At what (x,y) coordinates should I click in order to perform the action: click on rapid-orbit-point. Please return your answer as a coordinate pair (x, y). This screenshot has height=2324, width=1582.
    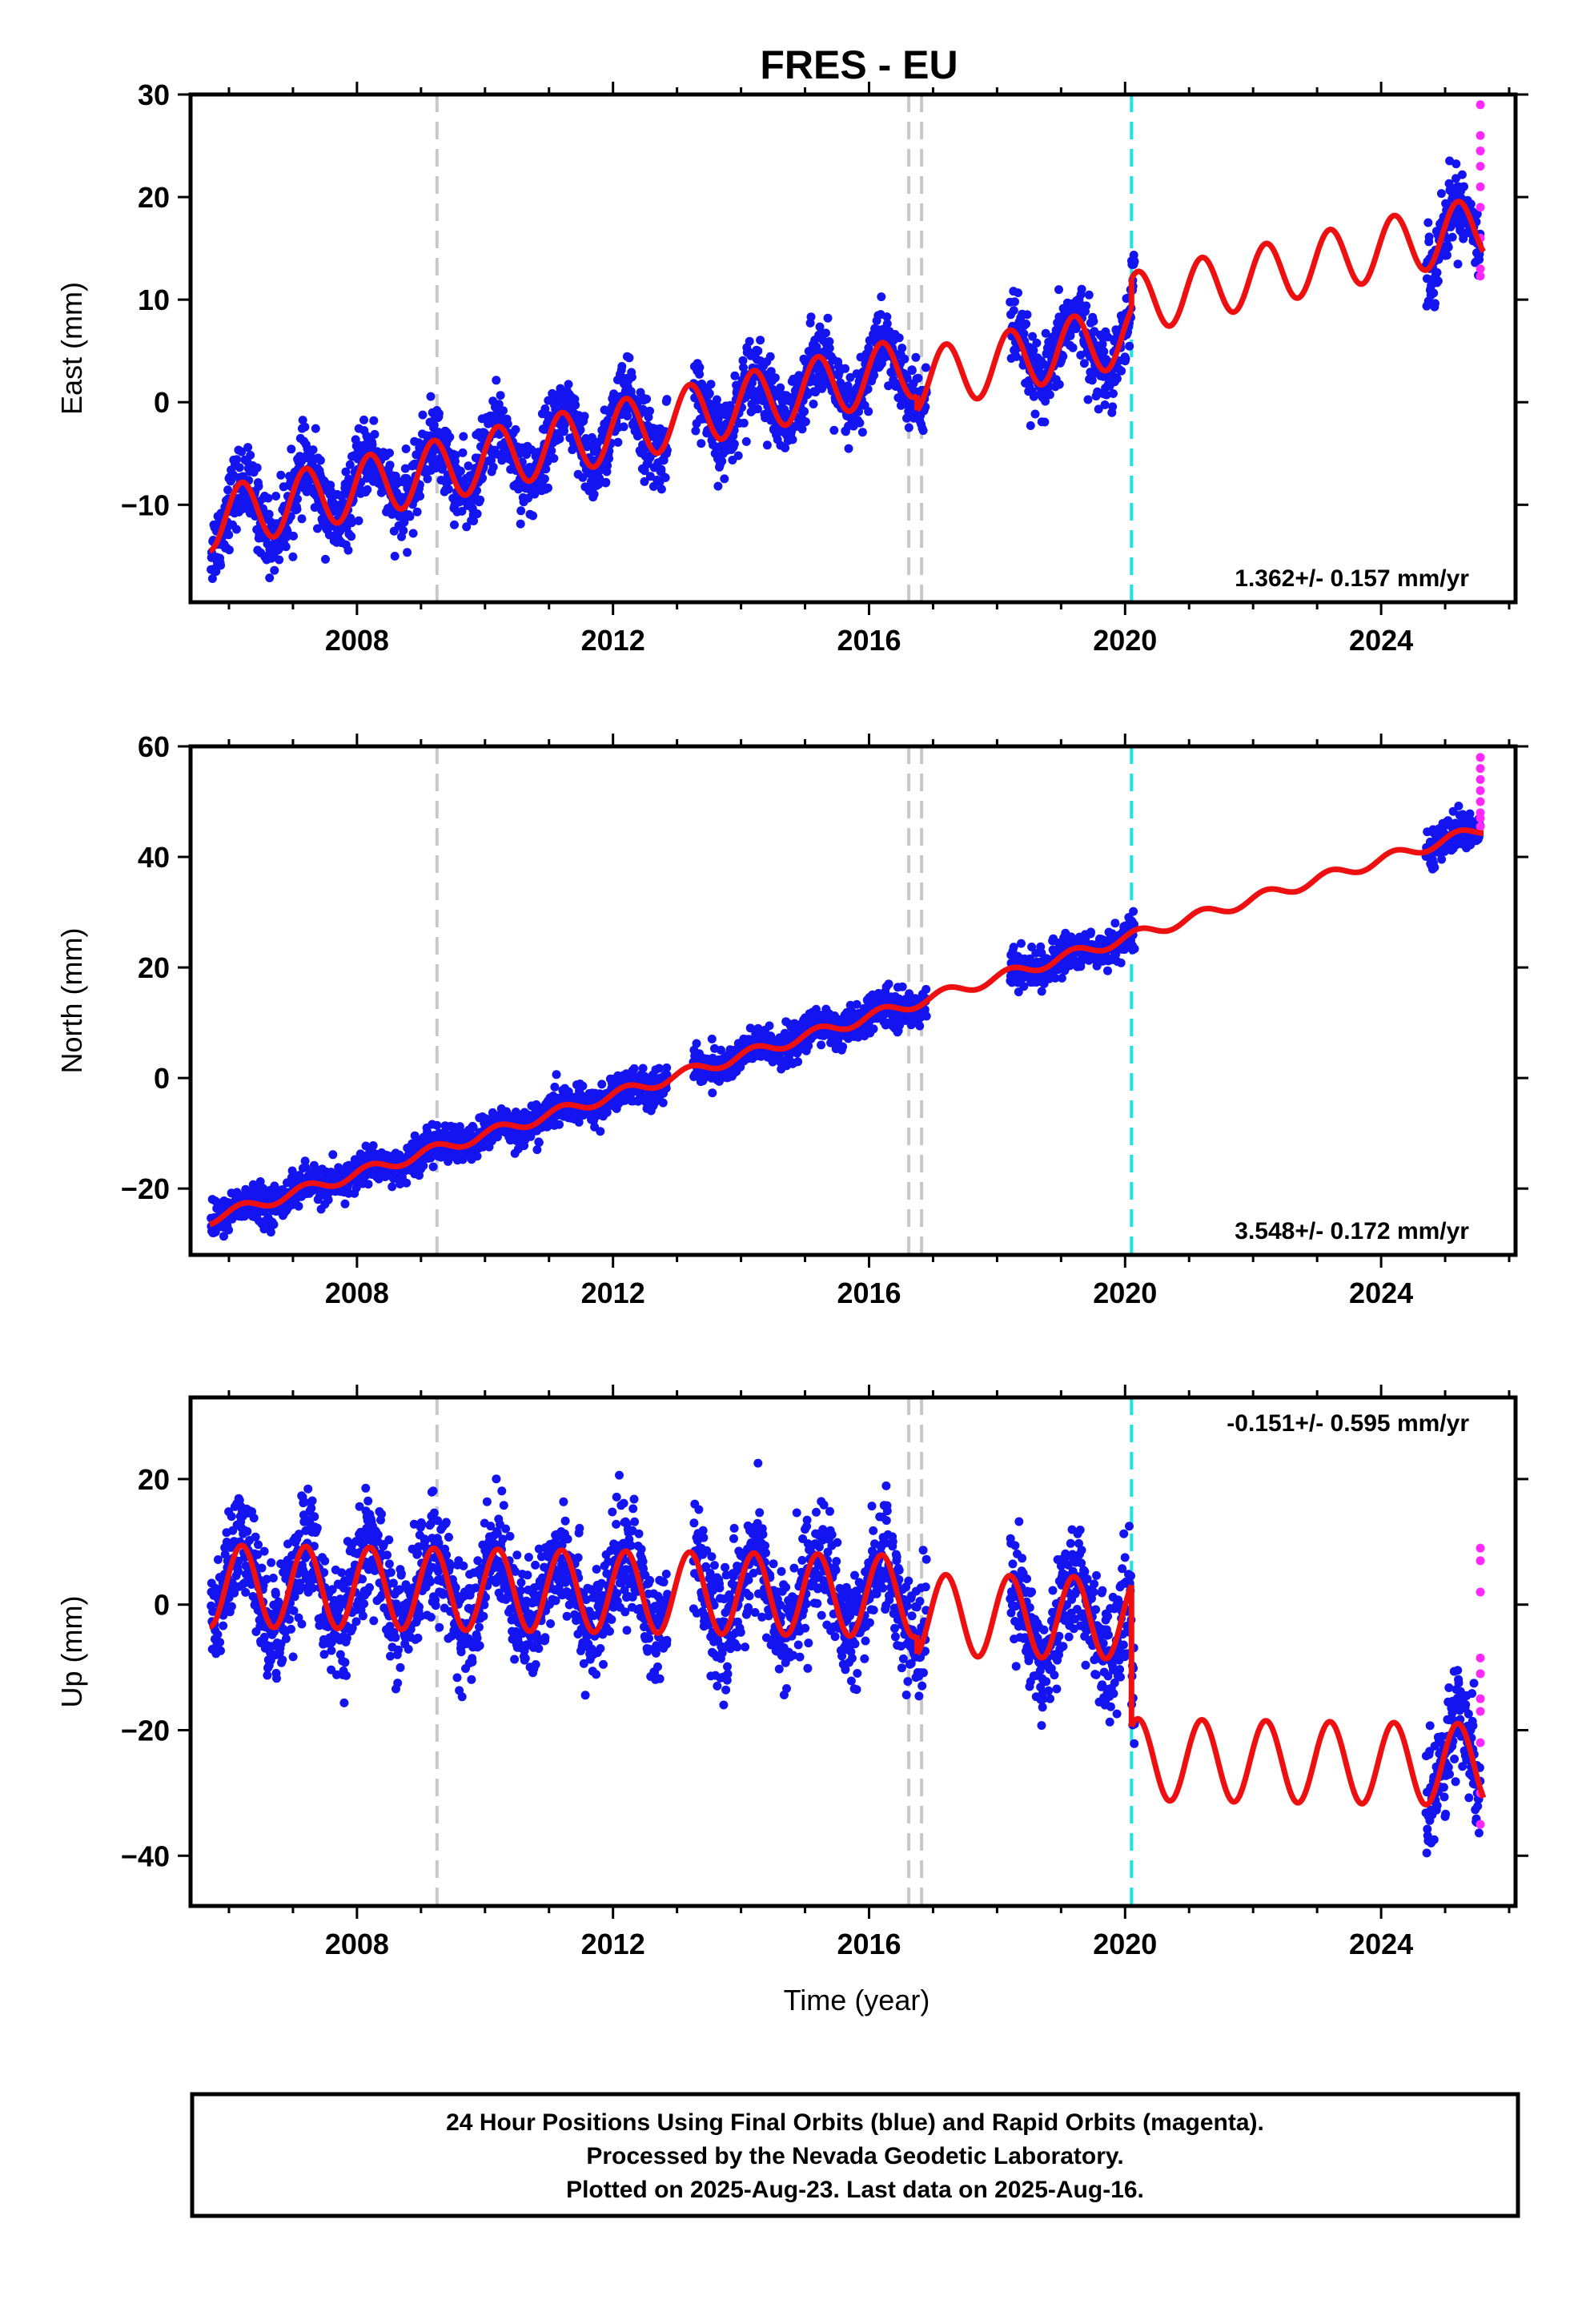
    Looking at the image, I should click on (1480, 105).